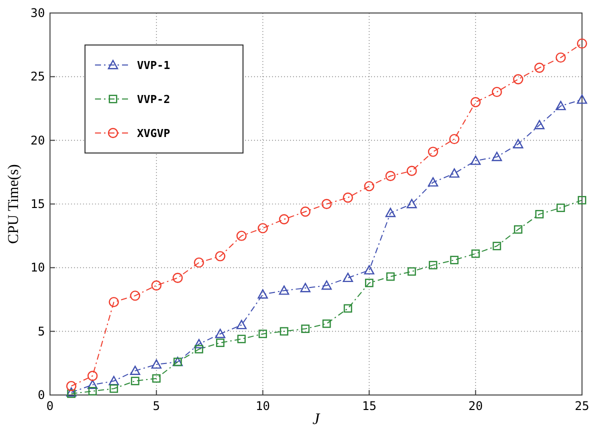 The height and width of the screenshot is (425, 600). I want to click on x-axis-title: J, so click(316, 418).